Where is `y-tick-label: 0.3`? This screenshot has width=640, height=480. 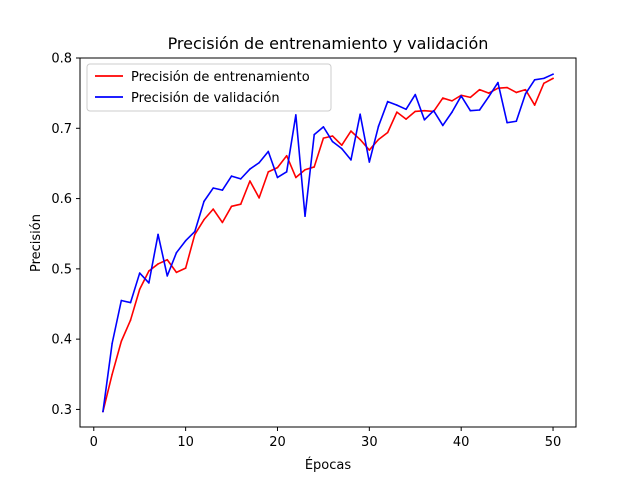 y-tick-label: 0.3 is located at coordinates (61, 410).